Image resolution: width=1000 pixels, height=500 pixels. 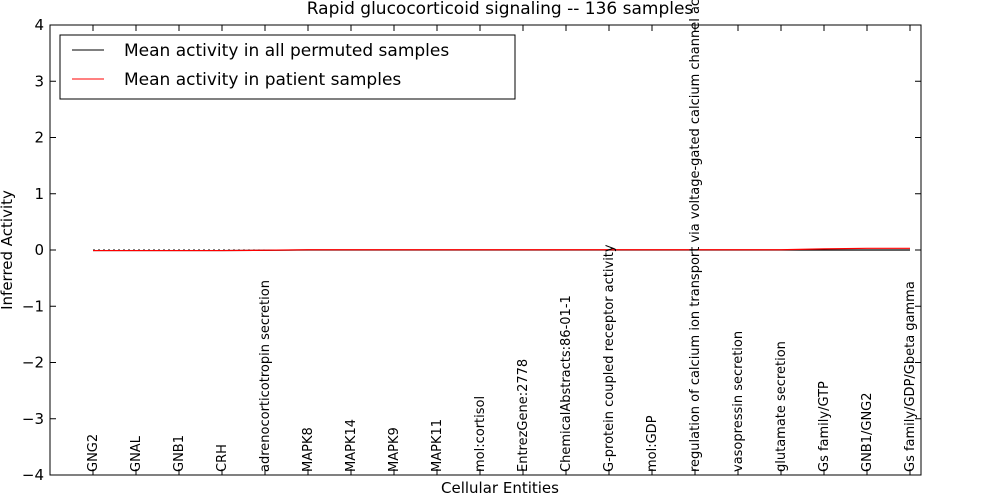 I want to click on series-line-patient, so click(x=501, y=249).